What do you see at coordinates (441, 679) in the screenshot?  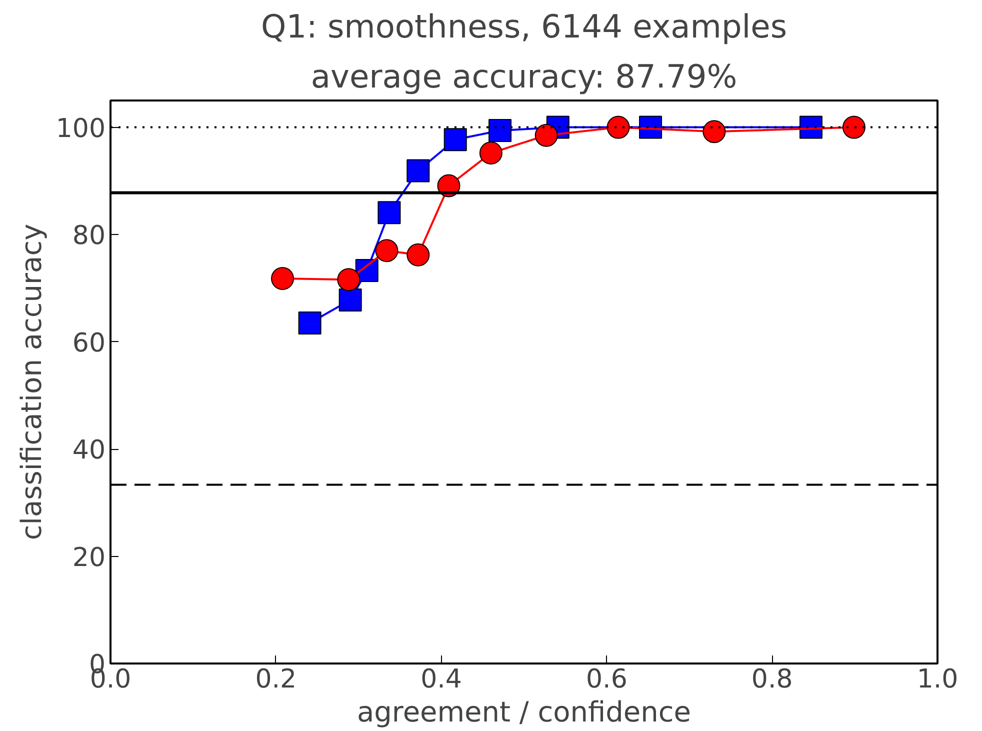 I see `x-tick-label: 0.4` at bounding box center [441, 679].